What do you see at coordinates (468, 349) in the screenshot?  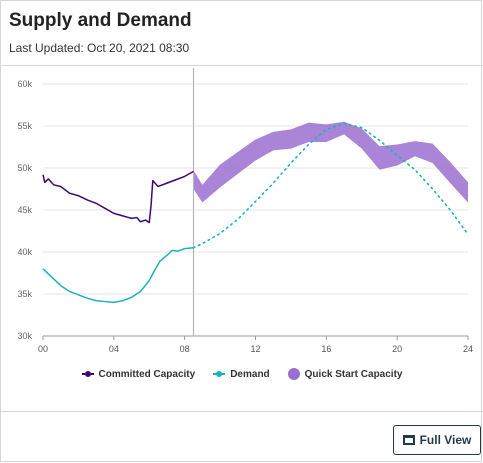 I see `x-tick-label: 24` at bounding box center [468, 349].